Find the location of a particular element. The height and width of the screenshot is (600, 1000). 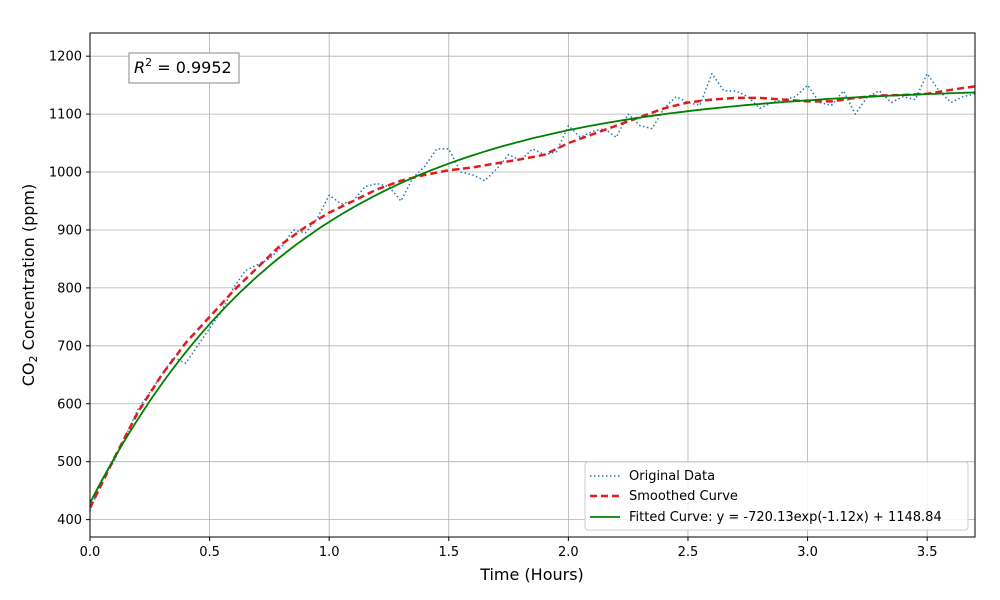

y-tick-label: 1000 is located at coordinates (65, 173).